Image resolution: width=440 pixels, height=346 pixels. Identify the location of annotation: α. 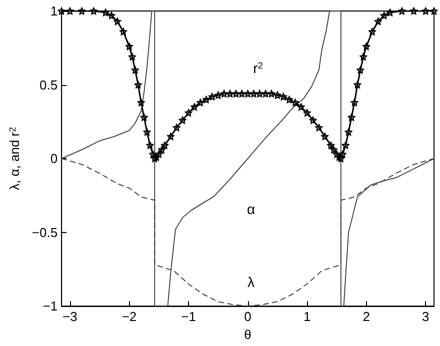
(251, 209).